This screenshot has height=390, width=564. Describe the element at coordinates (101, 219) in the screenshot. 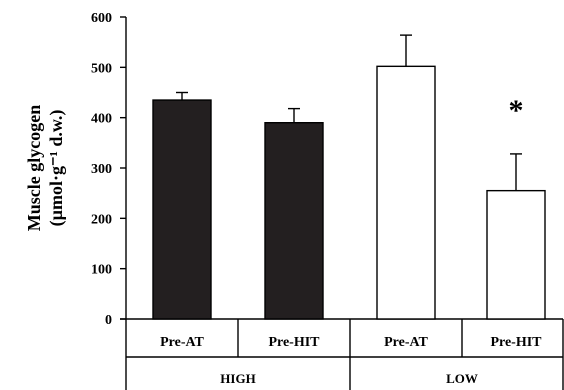

I see `y-tick-label: 200` at that location.